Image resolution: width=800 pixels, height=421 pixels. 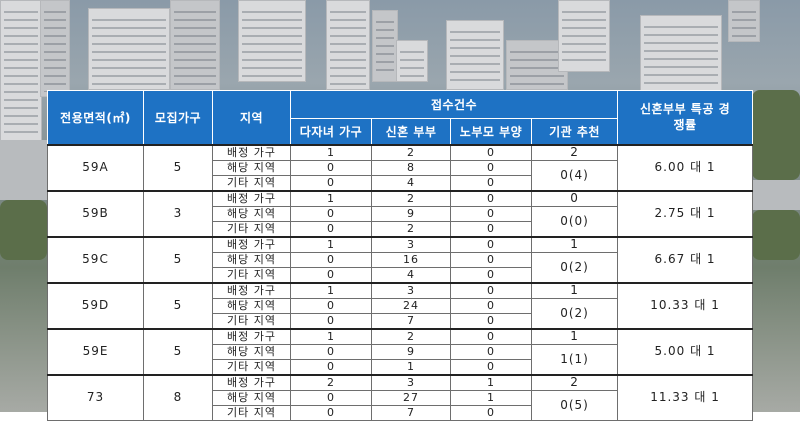 I want to click on header-applications: 접수건수, so click(x=454, y=104).